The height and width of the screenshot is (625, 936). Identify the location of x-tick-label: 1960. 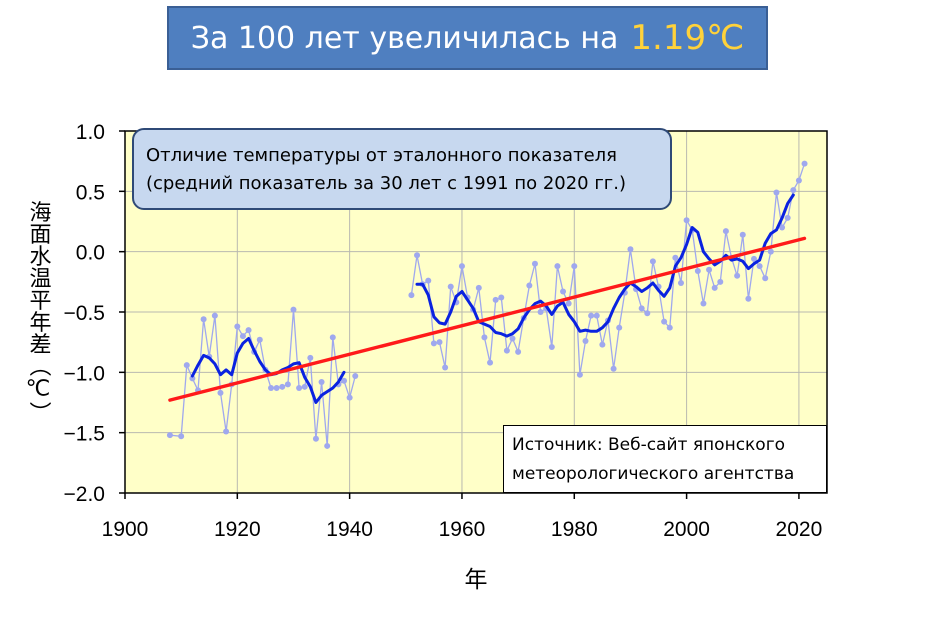
(462, 529).